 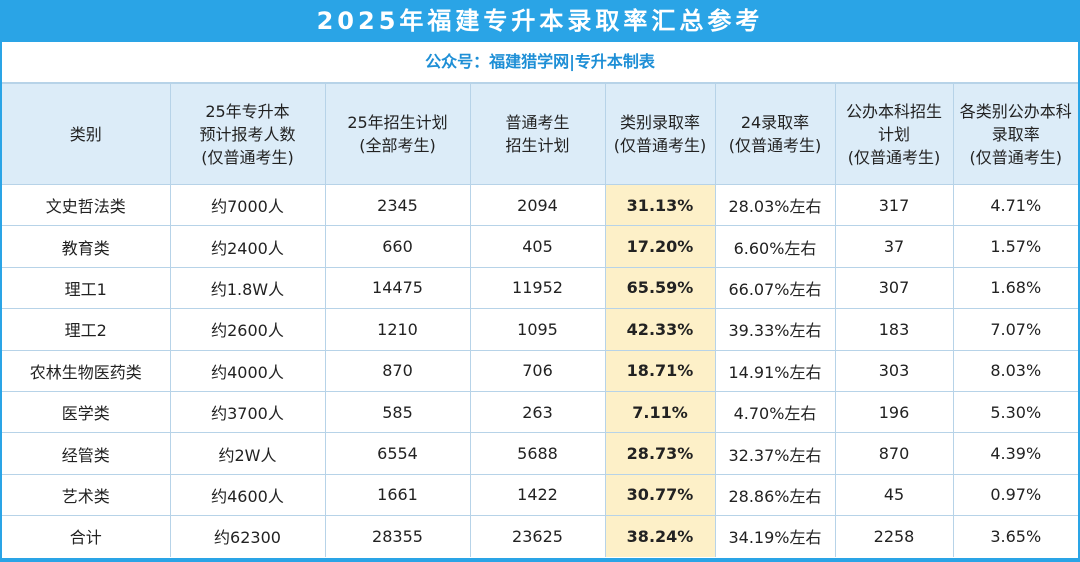 I want to click on table-cell: 1095, so click(x=537, y=329).